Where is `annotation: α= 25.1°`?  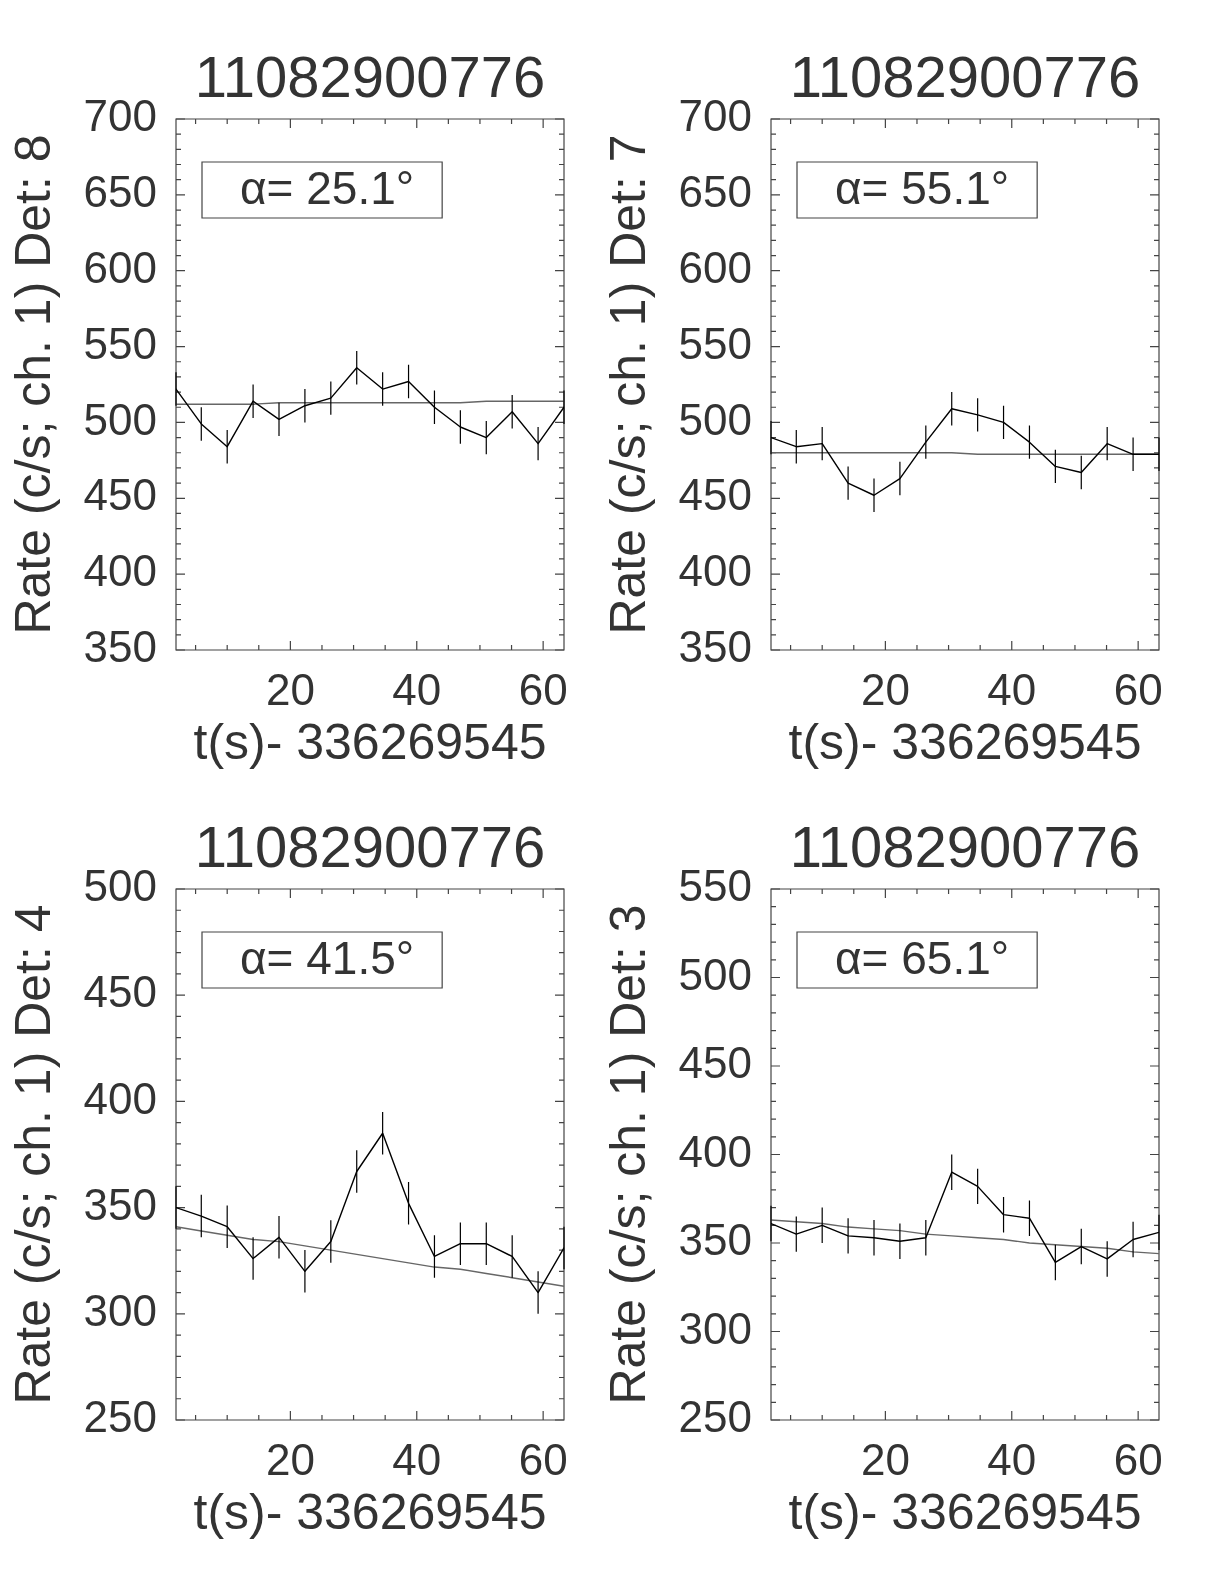
annotation: α= 25.1° is located at coordinates (327, 187).